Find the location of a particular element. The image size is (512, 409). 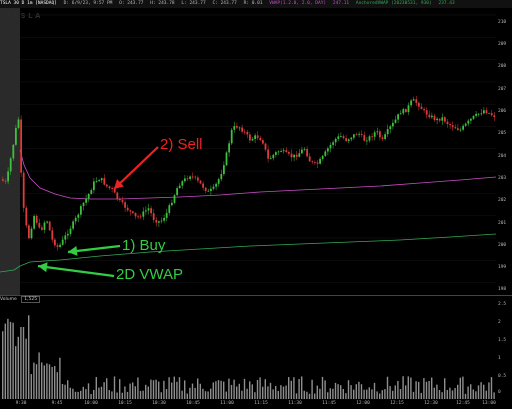

volume-tick: 2.5 is located at coordinates (502, 304).